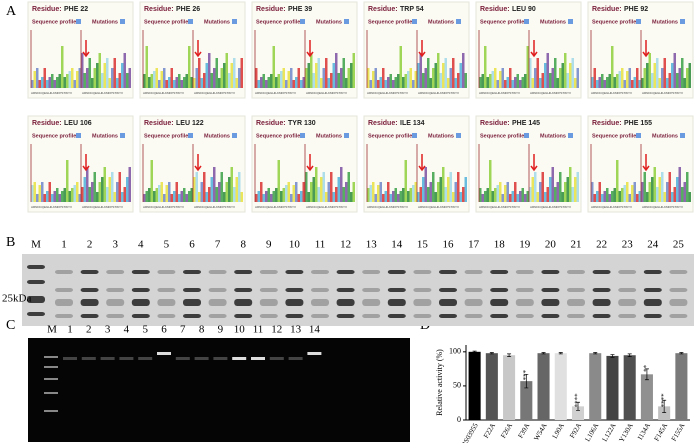  Describe the element at coordinates (526, 400) in the screenshot. I see `bar` at that location.